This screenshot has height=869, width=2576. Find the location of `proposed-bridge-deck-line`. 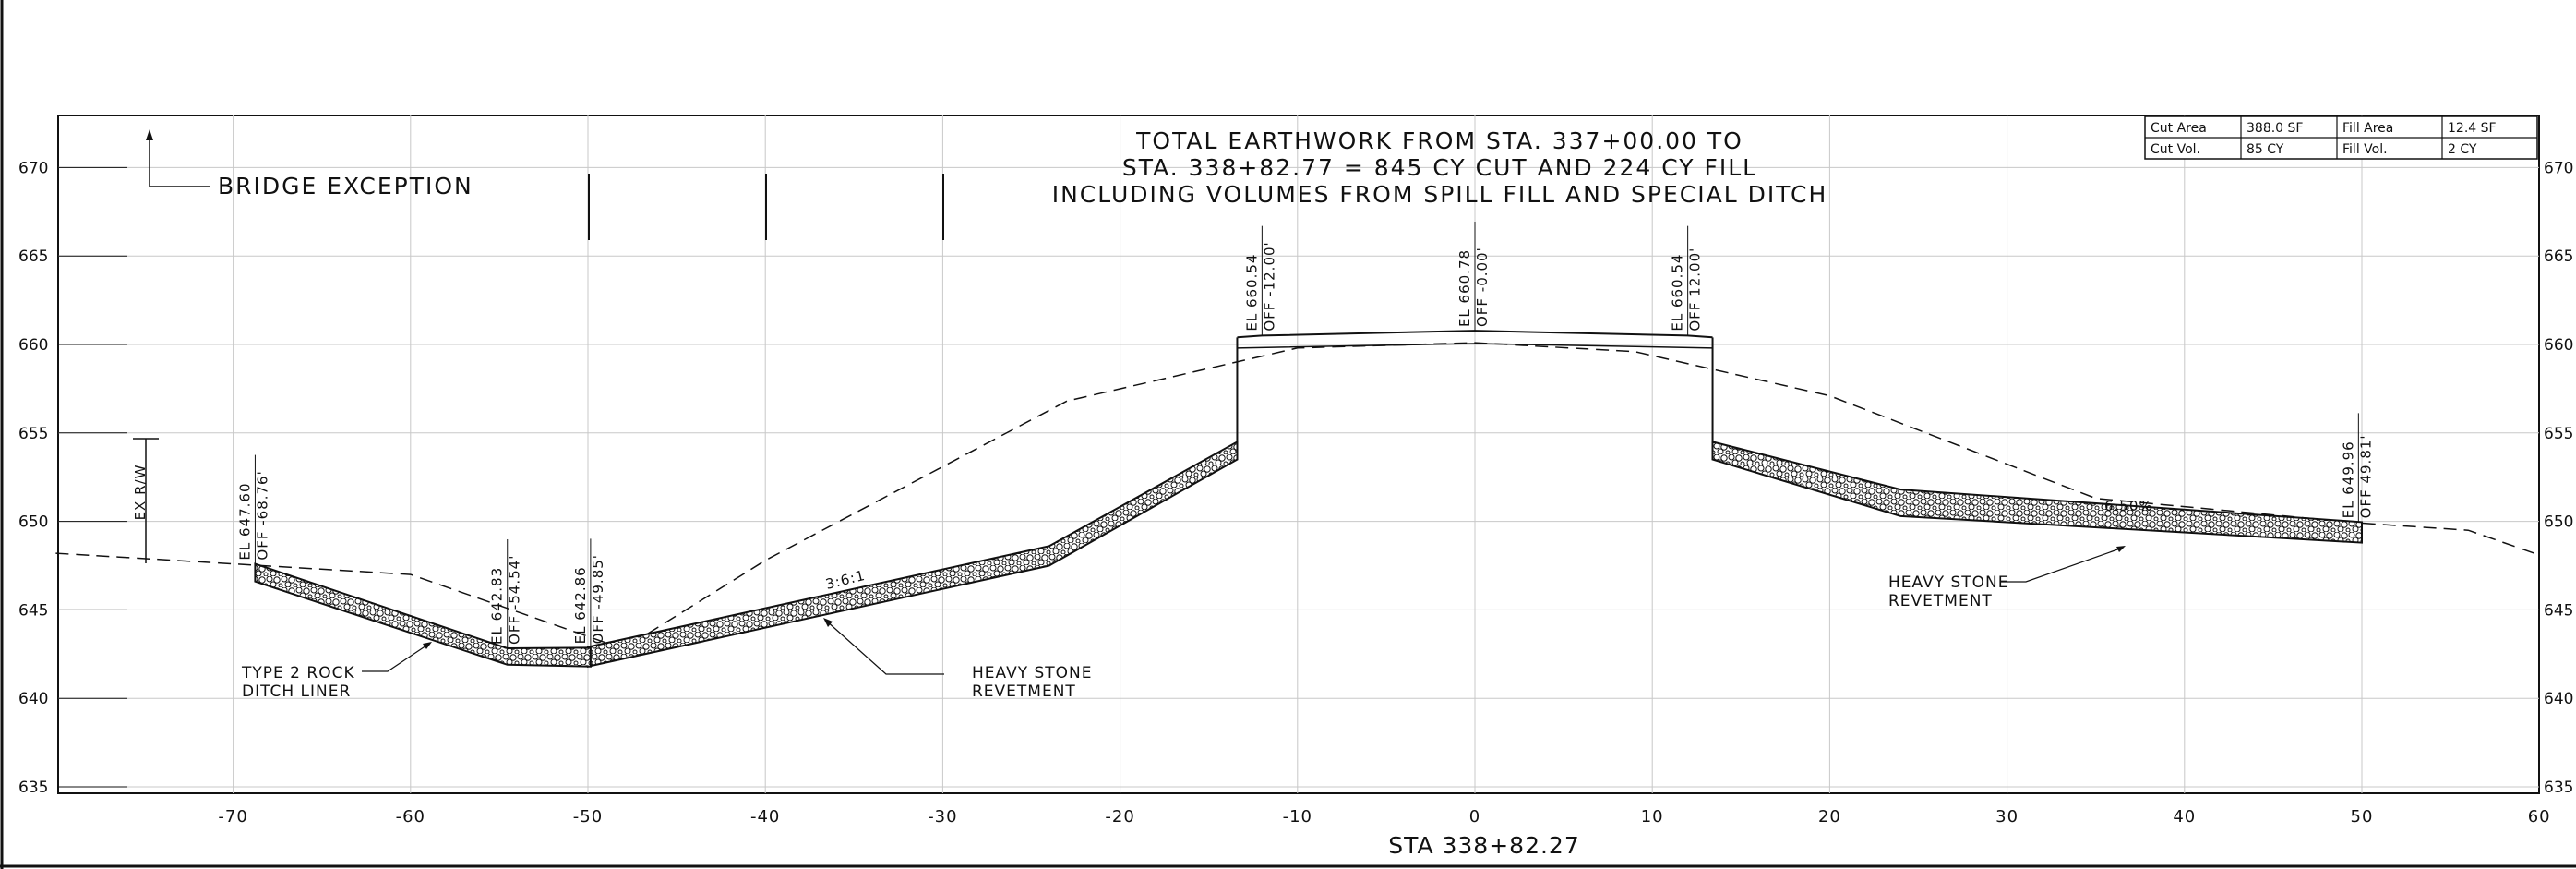

proposed-bridge-deck-line is located at coordinates (1475, 335).